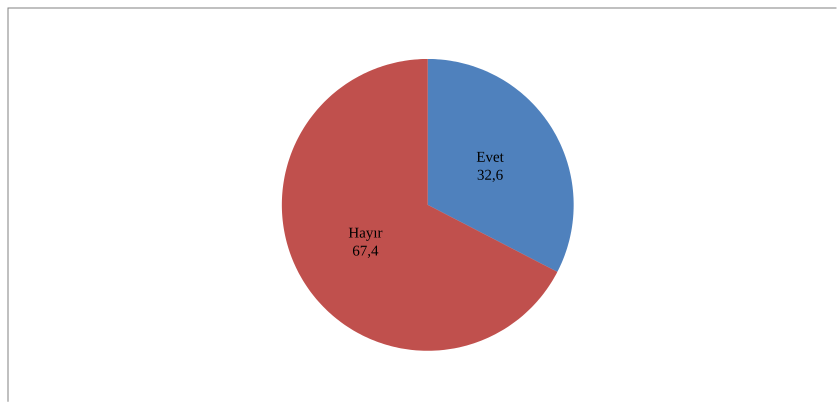 The width and height of the screenshot is (837, 402). Describe the element at coordinates (490, 157) in the screenshot. I see `slice-label: Evet` at that location.